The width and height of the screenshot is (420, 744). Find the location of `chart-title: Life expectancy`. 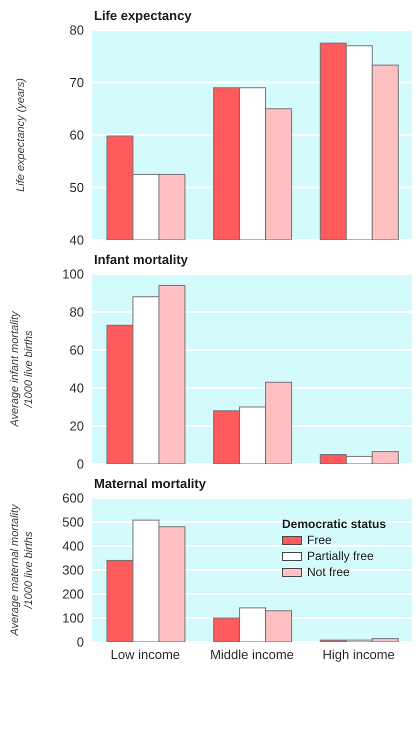

chart-title: Life expectancy is located at coordinates (143, 16).